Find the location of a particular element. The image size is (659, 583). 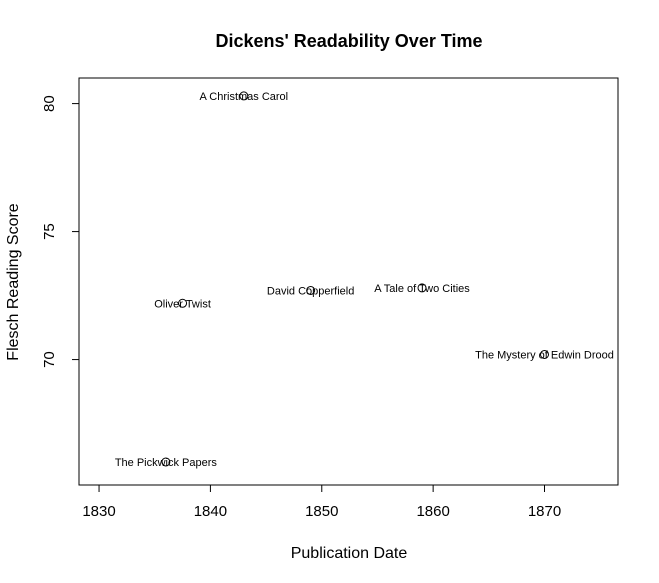

point-label: A Christmas Carol is located at coordinates (243, 97).